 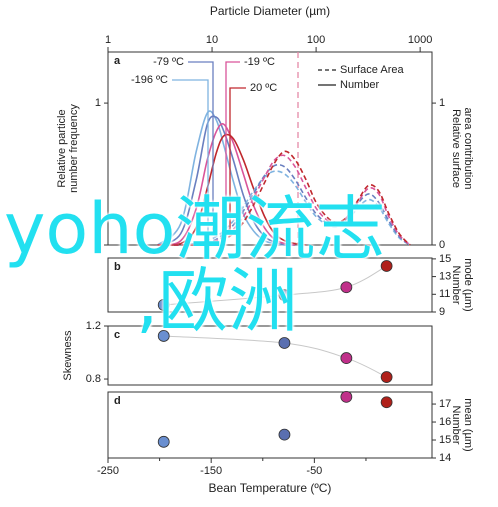 What do you see at coordinates (442, 245) in the screenshot?
I see `y2-tick-label: 0` at bounding box center [442, 245].